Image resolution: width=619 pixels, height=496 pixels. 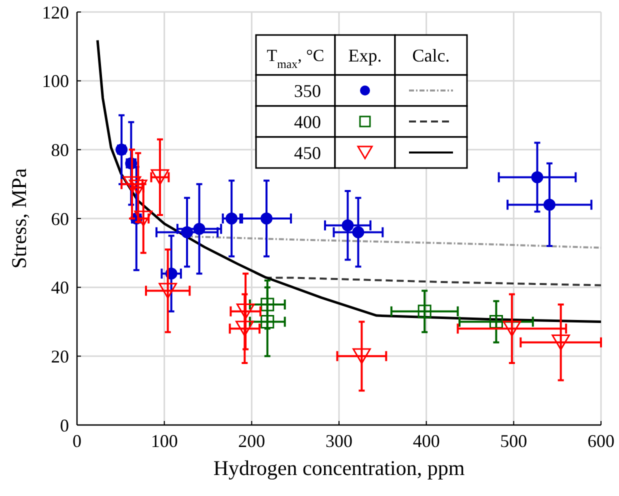 What do you see at coordinates (60, 218) in the screenshot?
I see `y-tick-label: 60` at bounding box center [60, 218].